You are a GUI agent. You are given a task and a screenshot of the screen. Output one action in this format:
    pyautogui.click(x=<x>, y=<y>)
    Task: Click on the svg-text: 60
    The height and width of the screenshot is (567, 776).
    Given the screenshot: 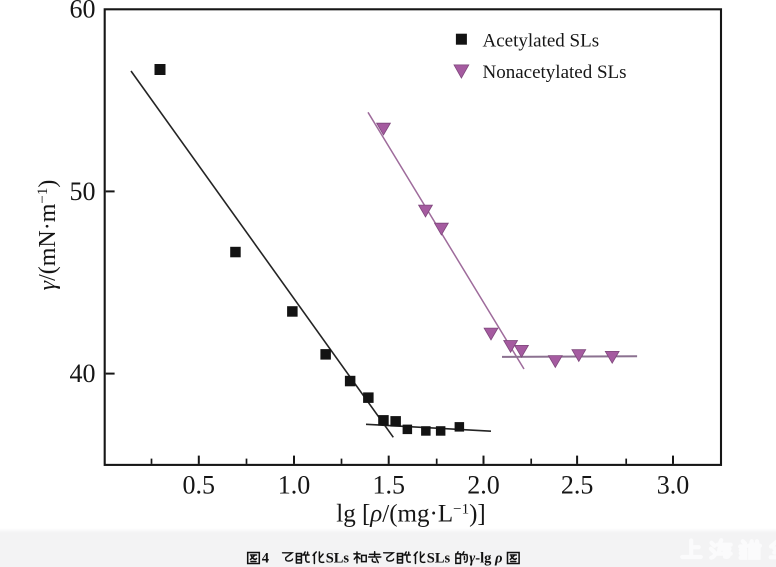 What is the action you would take?
    pyautogui.click(x=83, y=12)
    